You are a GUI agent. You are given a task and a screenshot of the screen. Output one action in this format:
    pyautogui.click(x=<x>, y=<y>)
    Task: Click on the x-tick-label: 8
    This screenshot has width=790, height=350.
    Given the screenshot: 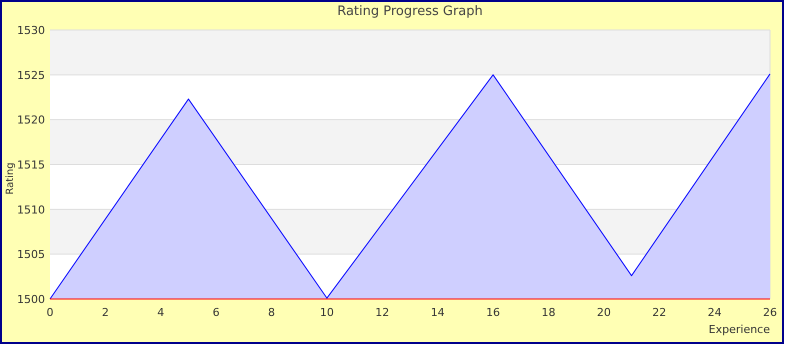 What is the action you would take?
    pyautogui.click(x=272, y=312)
    